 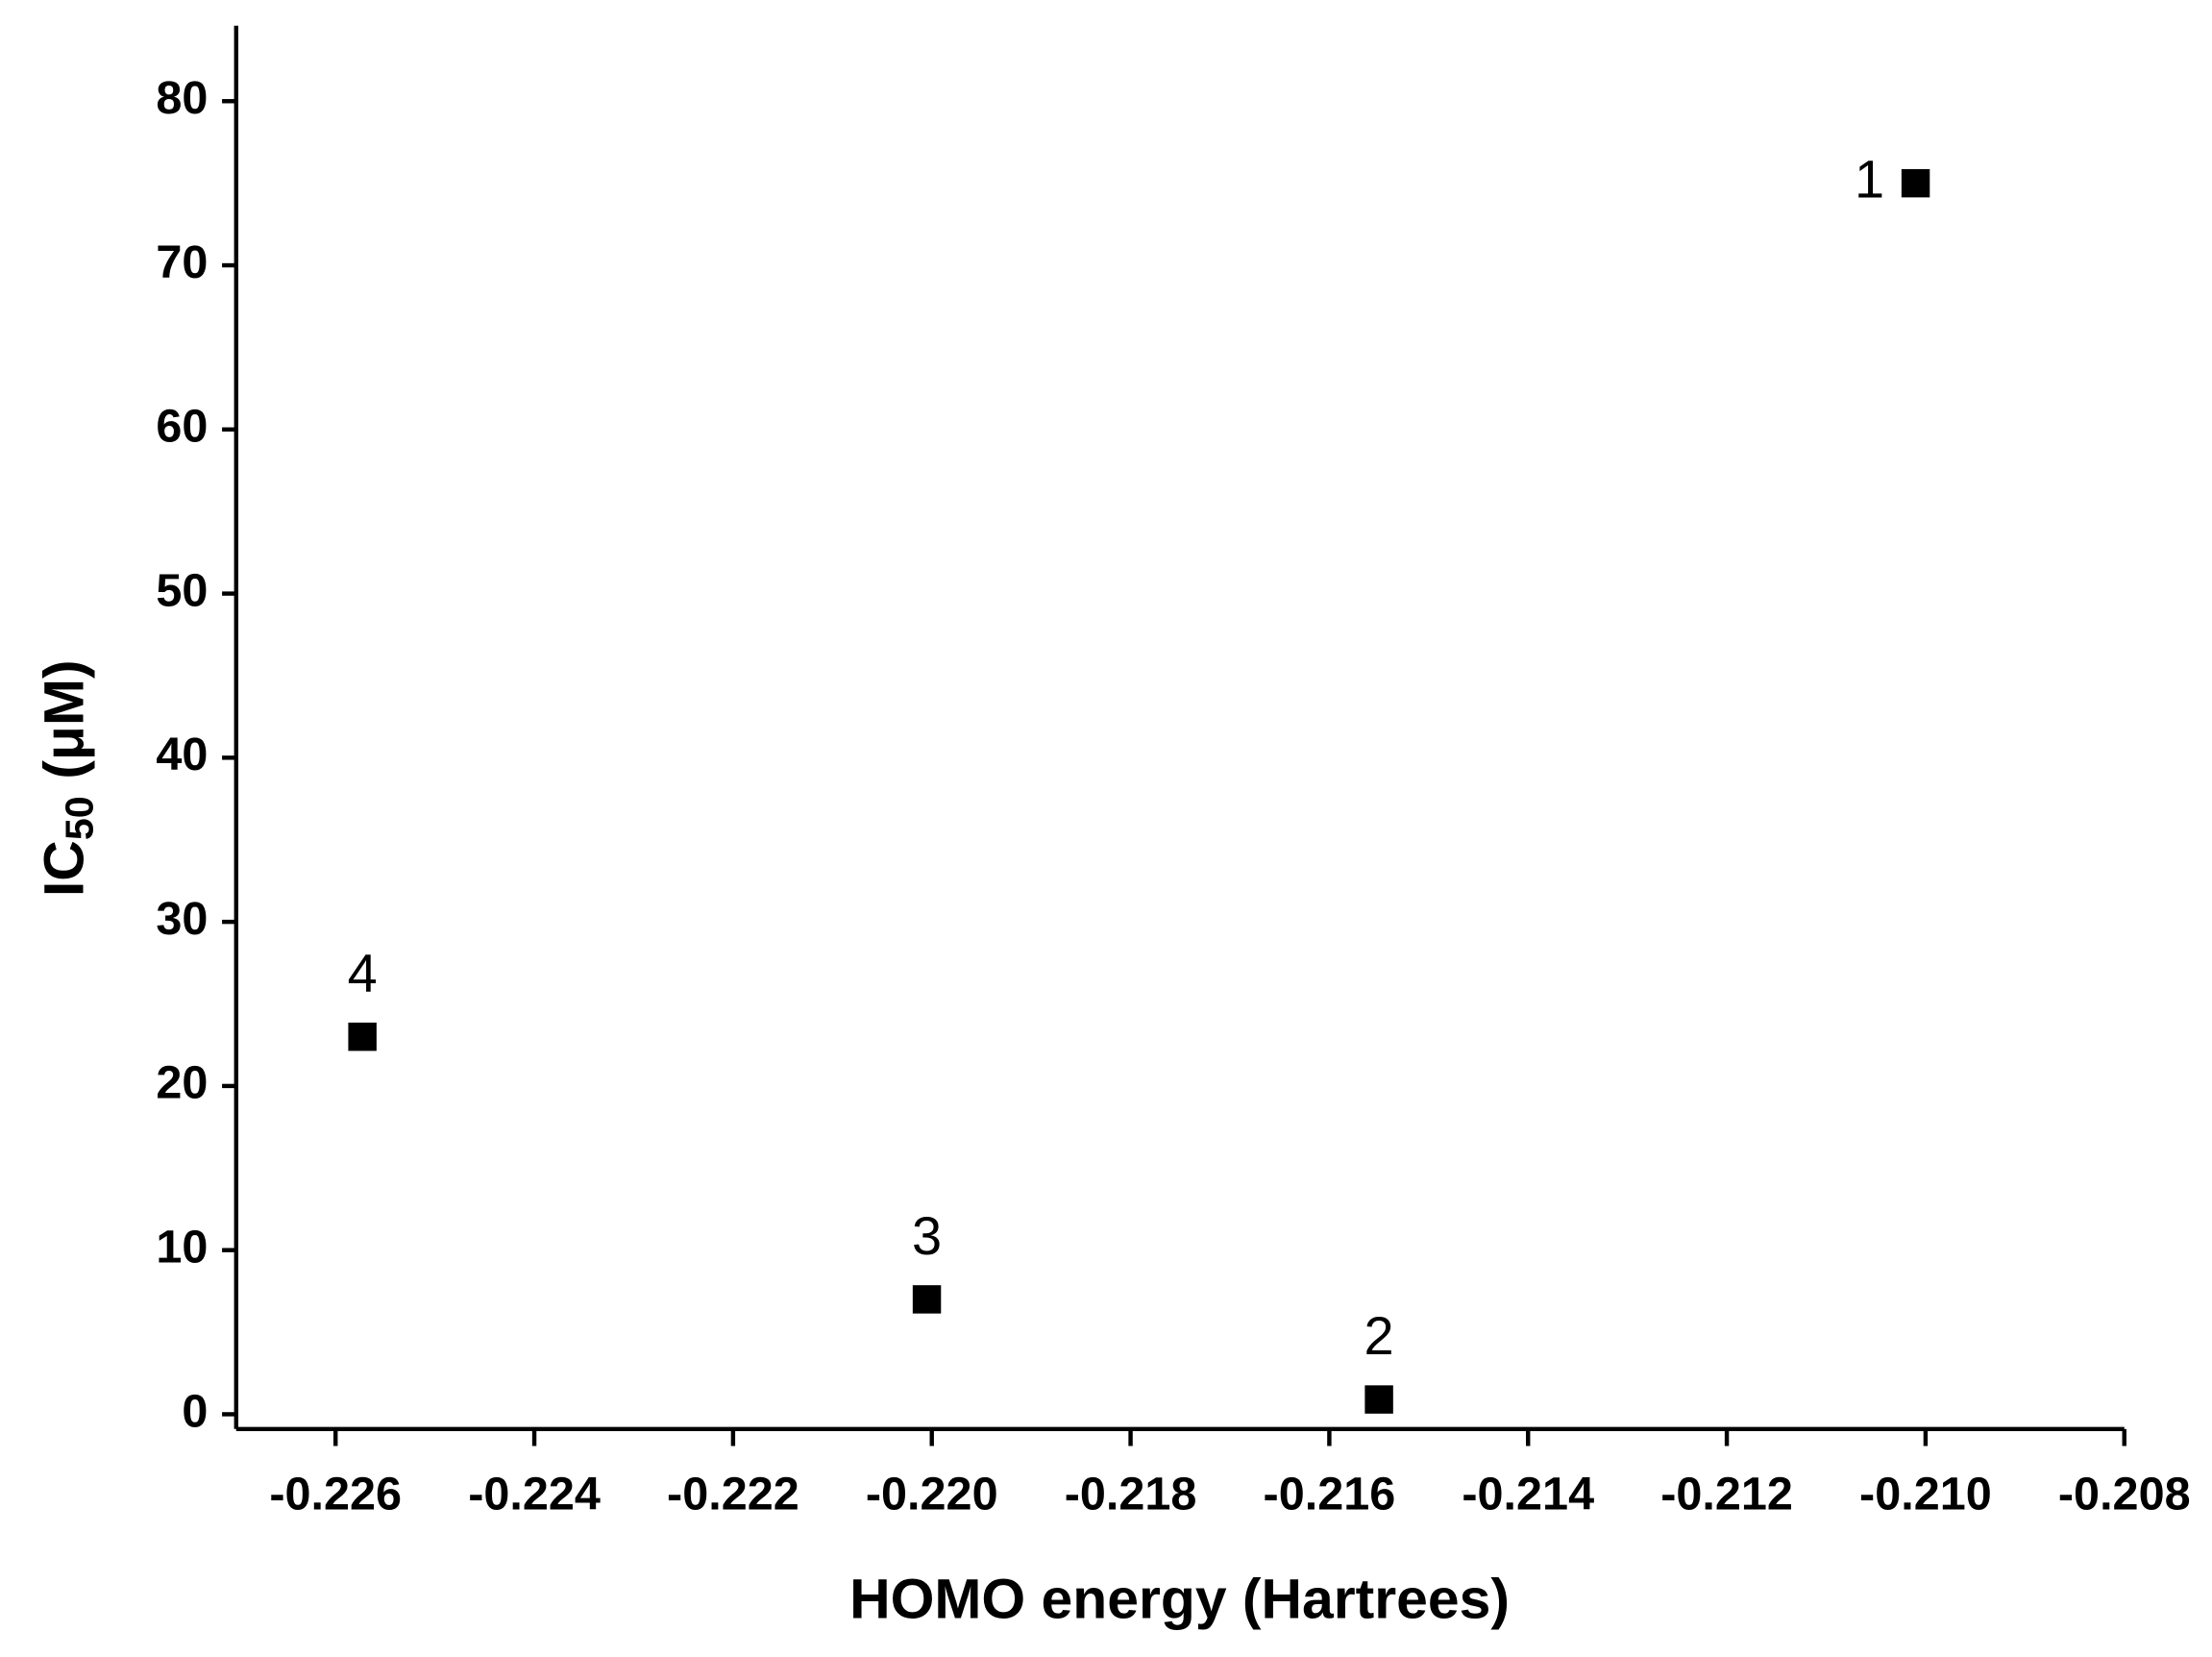 I want to click on point-label: 4, so click(x=363, y=973).